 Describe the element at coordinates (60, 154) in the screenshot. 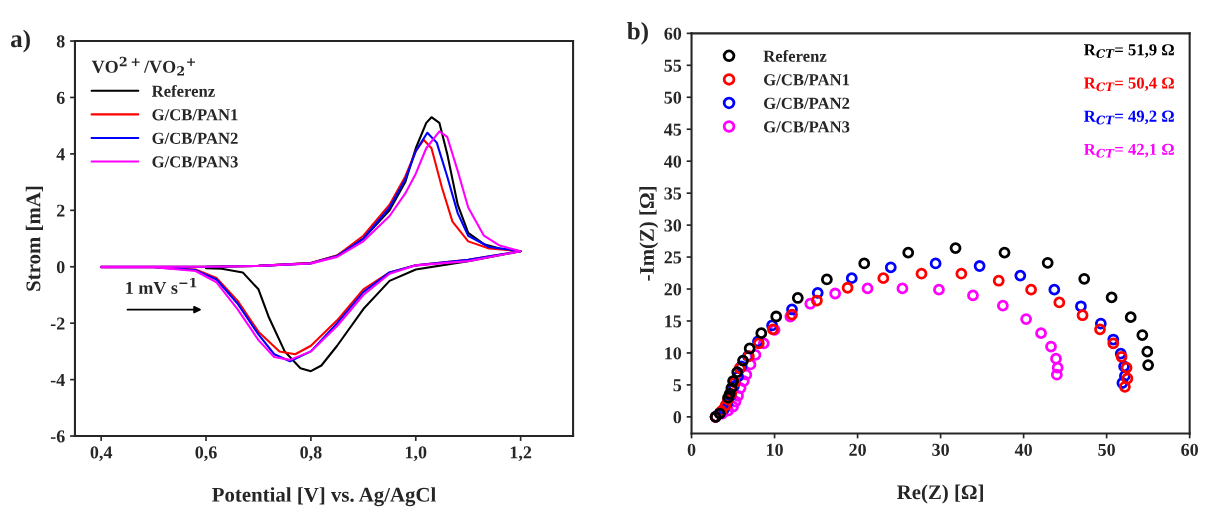

I see `y-tick-label: 4` at that location.